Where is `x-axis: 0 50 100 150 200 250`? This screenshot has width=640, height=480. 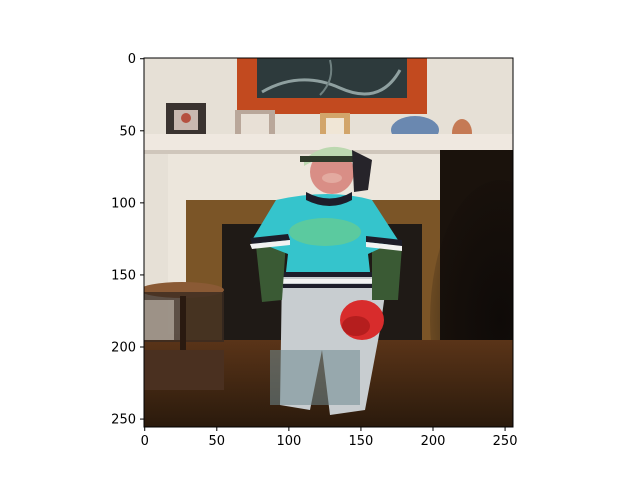 x-axis: 0 50 100 150 200 250 is located at coordinates (329, 438).